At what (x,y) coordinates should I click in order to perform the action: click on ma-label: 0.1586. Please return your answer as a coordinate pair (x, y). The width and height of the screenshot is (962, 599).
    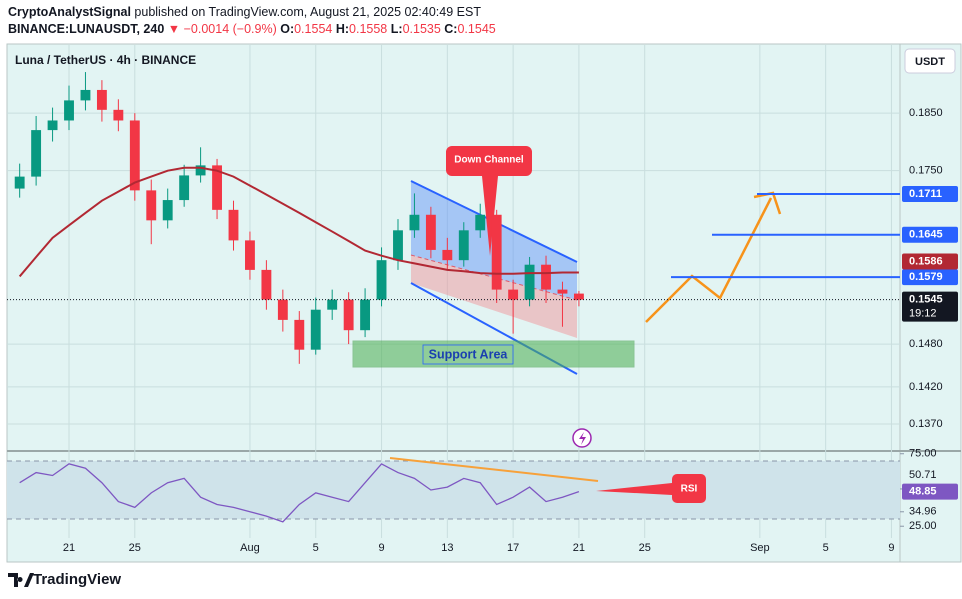
    Looking at the image, I should click on (926, 261).